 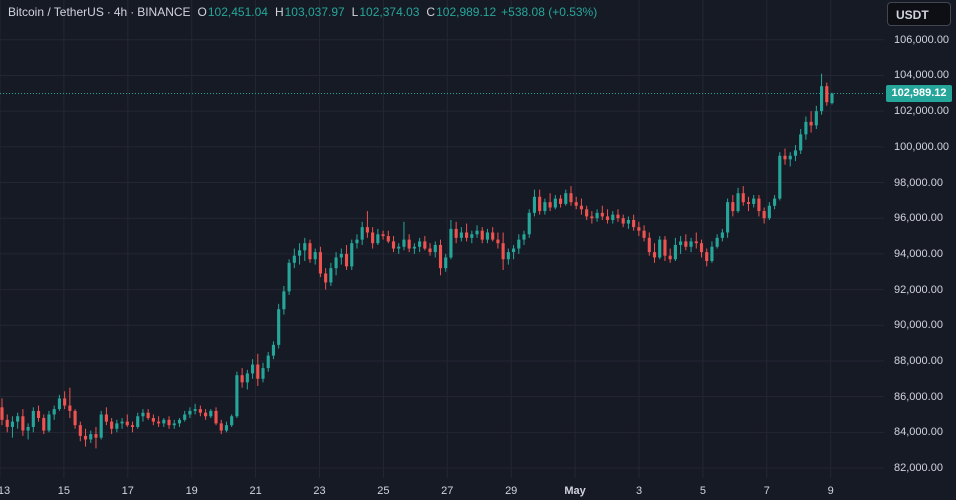 I want to click on currency-button: USDT, so click(x=919, y=14).